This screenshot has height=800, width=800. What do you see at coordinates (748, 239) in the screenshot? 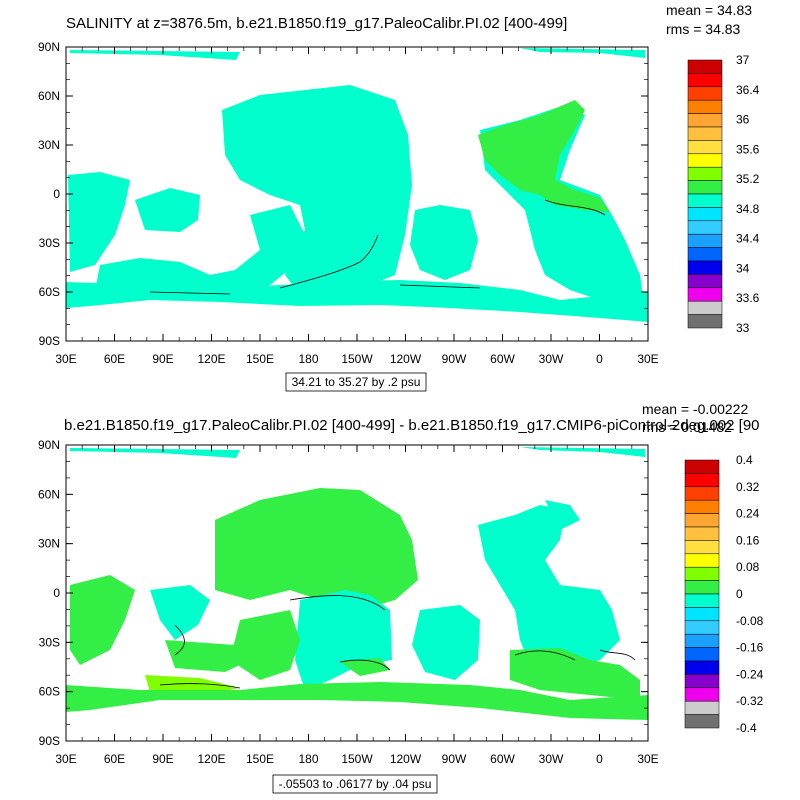
I see `colorbar-label: 34.4` at bounding box center [748, 239].